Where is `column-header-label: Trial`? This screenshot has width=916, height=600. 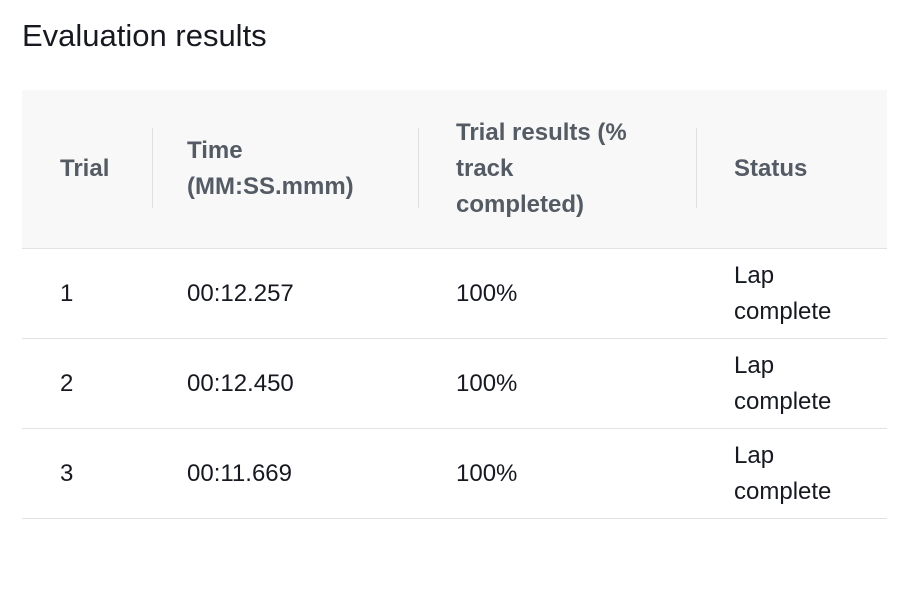
column-header-label: Trial is located at coordinates (85, 168).